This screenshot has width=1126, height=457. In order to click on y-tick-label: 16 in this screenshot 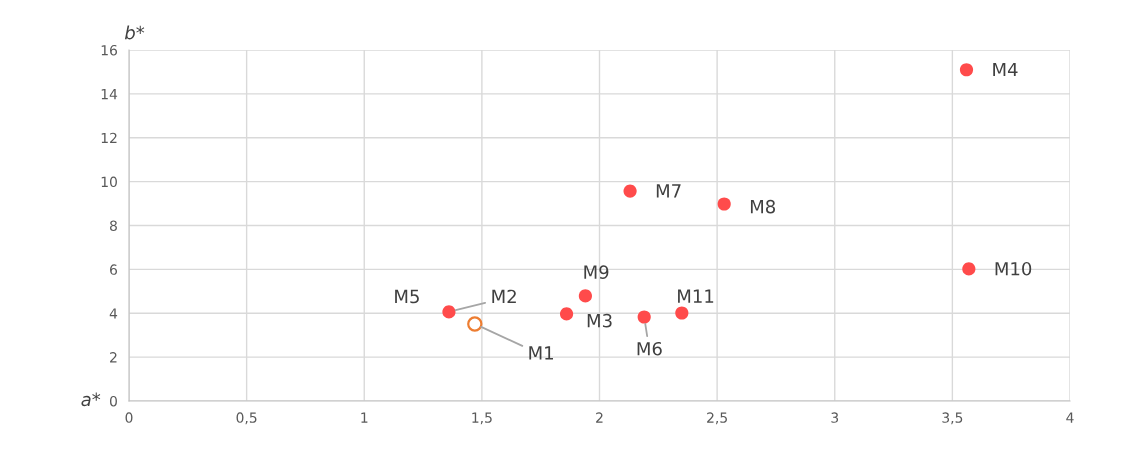, I will do `click(109, 50)`.